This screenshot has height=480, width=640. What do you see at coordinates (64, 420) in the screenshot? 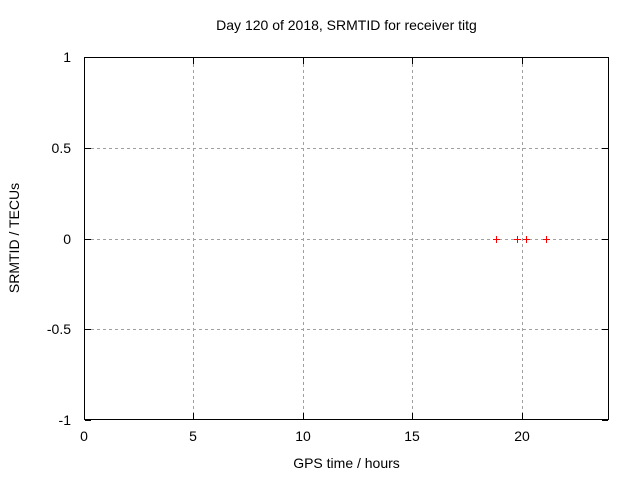
I see `y-tick-label: -1` at bounding box center [64, 420].